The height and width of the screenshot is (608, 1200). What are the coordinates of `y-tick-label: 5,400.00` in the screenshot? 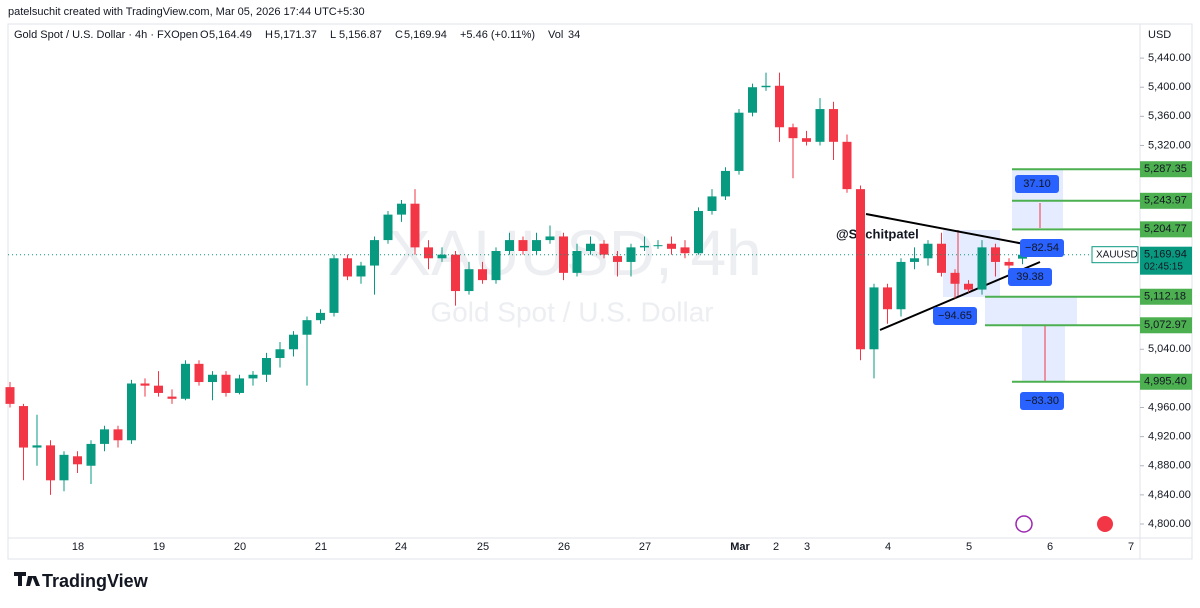 It's located at (1169, 87).